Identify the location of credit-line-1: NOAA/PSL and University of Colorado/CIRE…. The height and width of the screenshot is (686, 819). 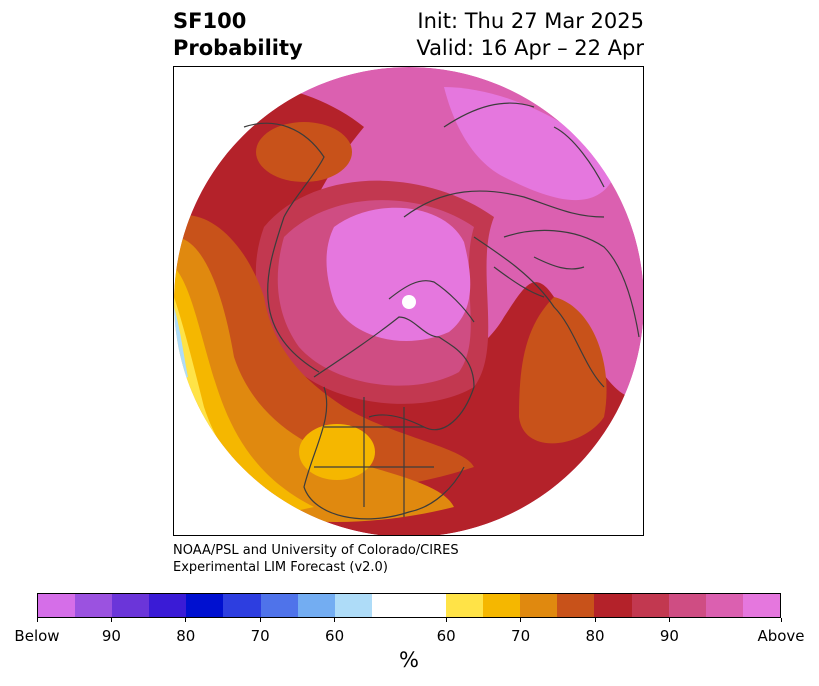
(316, 550).